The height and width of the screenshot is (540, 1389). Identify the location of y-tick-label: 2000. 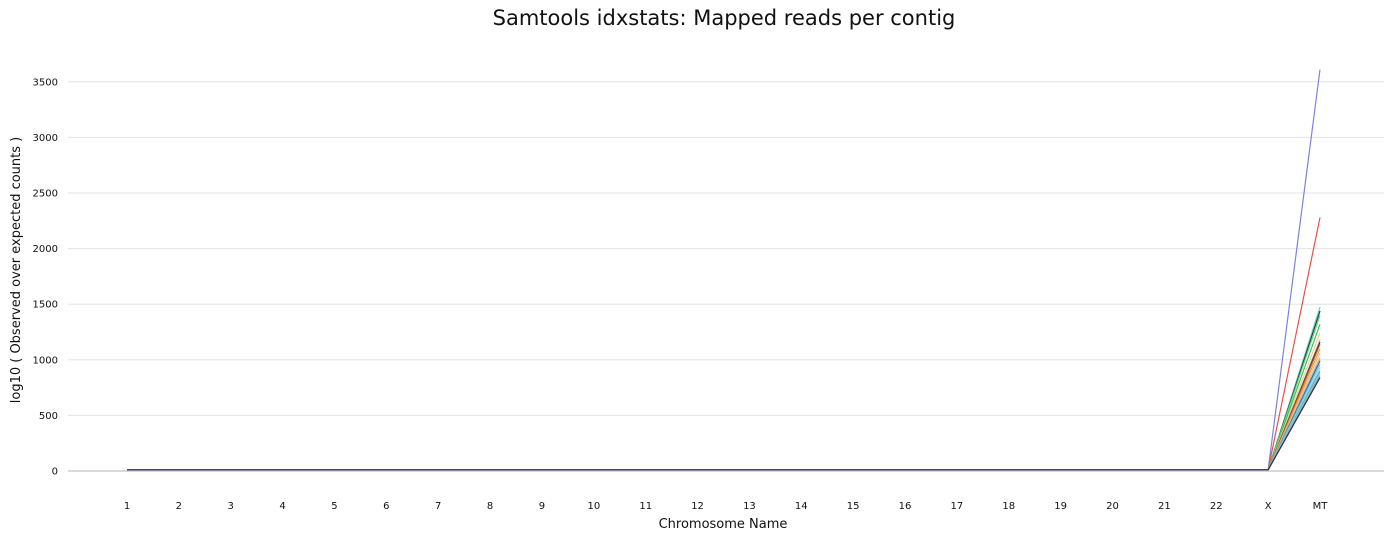
(45, 249).